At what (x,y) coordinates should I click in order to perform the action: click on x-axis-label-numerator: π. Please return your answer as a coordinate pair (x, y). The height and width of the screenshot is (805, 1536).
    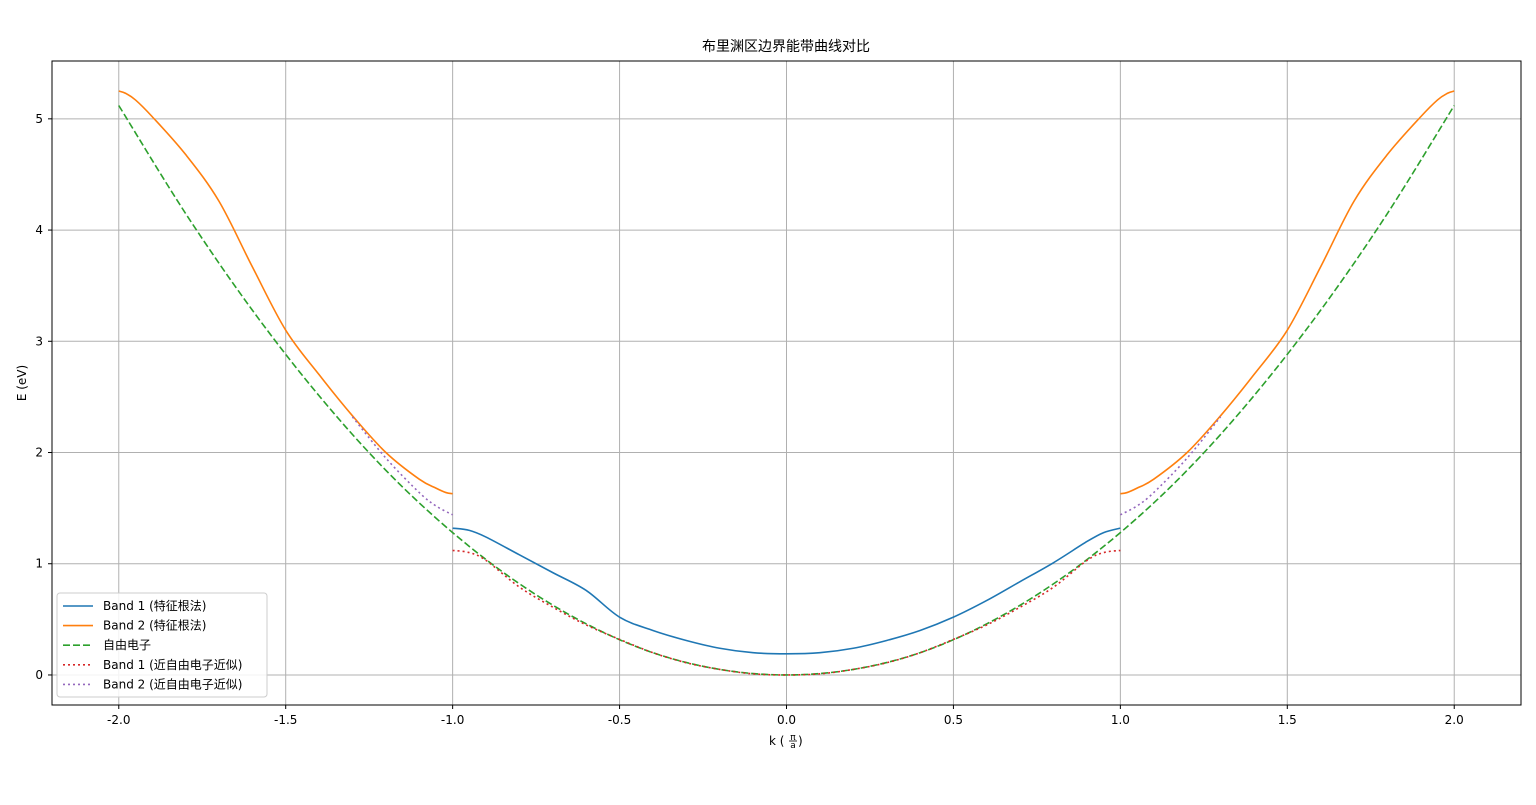
    Looking at the image, I should click on (793, 738).